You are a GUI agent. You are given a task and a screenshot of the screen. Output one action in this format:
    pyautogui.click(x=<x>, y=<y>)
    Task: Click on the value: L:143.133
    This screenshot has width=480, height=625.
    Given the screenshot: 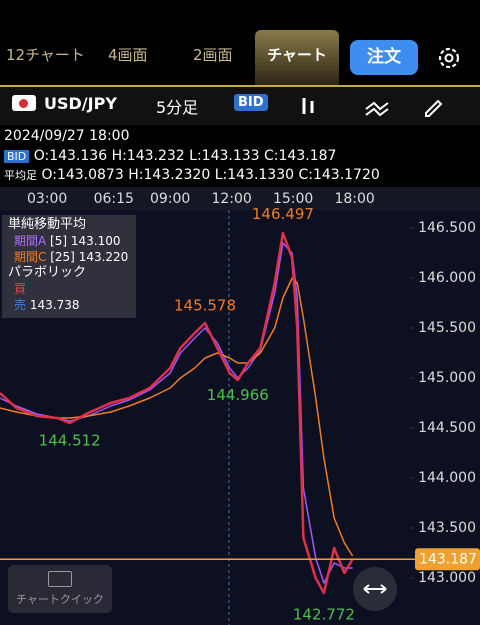 What is the action you would take?
    pyautogui.click(x=224, y=156)
    